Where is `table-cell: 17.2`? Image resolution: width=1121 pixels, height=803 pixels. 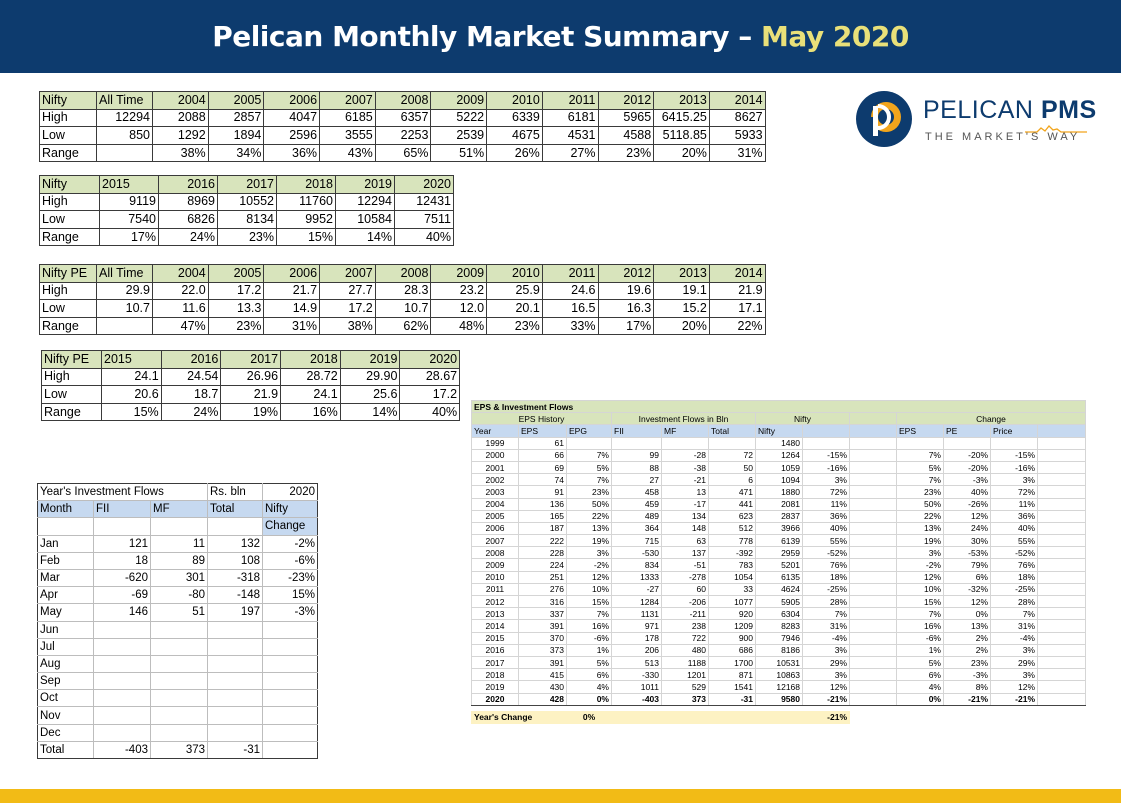 table-cell: 17.2 is located at coordinates (430, 394).